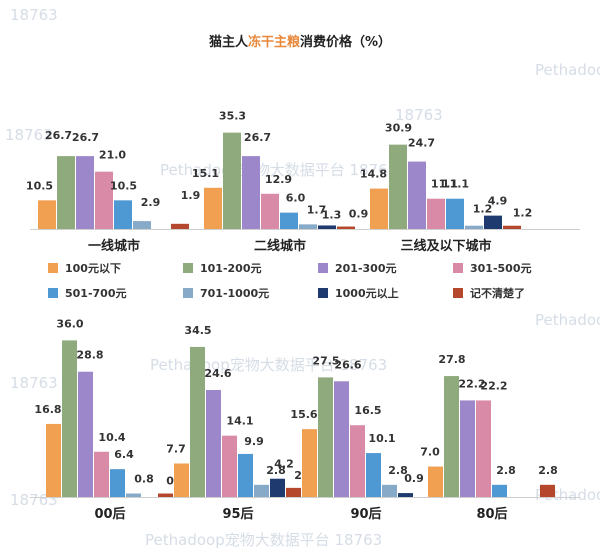 The height and width of the screenshot is (548, 600). Describe the element at coordinates (232, 116) in the screenshot. I see `data-label: 35.3` at that location.